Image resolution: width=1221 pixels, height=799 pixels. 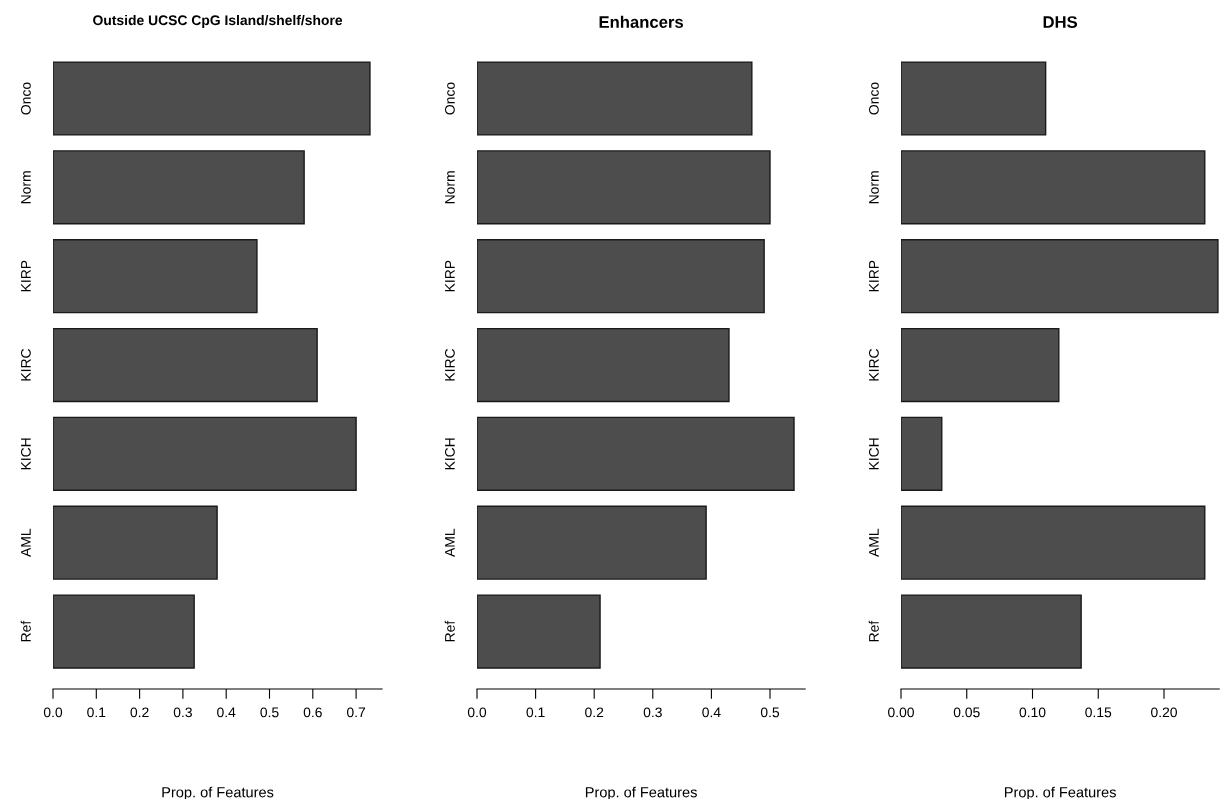 What do you see at coordinates (218, 21) in the screenshot?
I see `chart-title: Outside UCSC CpG Island/shelf/shore` at bounding box center [218, 21].